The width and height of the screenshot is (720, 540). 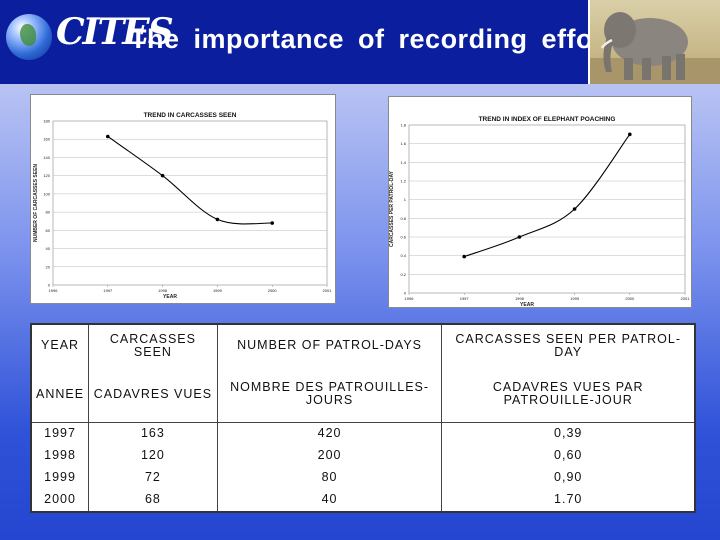 What do you see at coordinates (567, 477) in the screenshot?
I see `table-cell: 0,90` at bounding box center [567, 477].